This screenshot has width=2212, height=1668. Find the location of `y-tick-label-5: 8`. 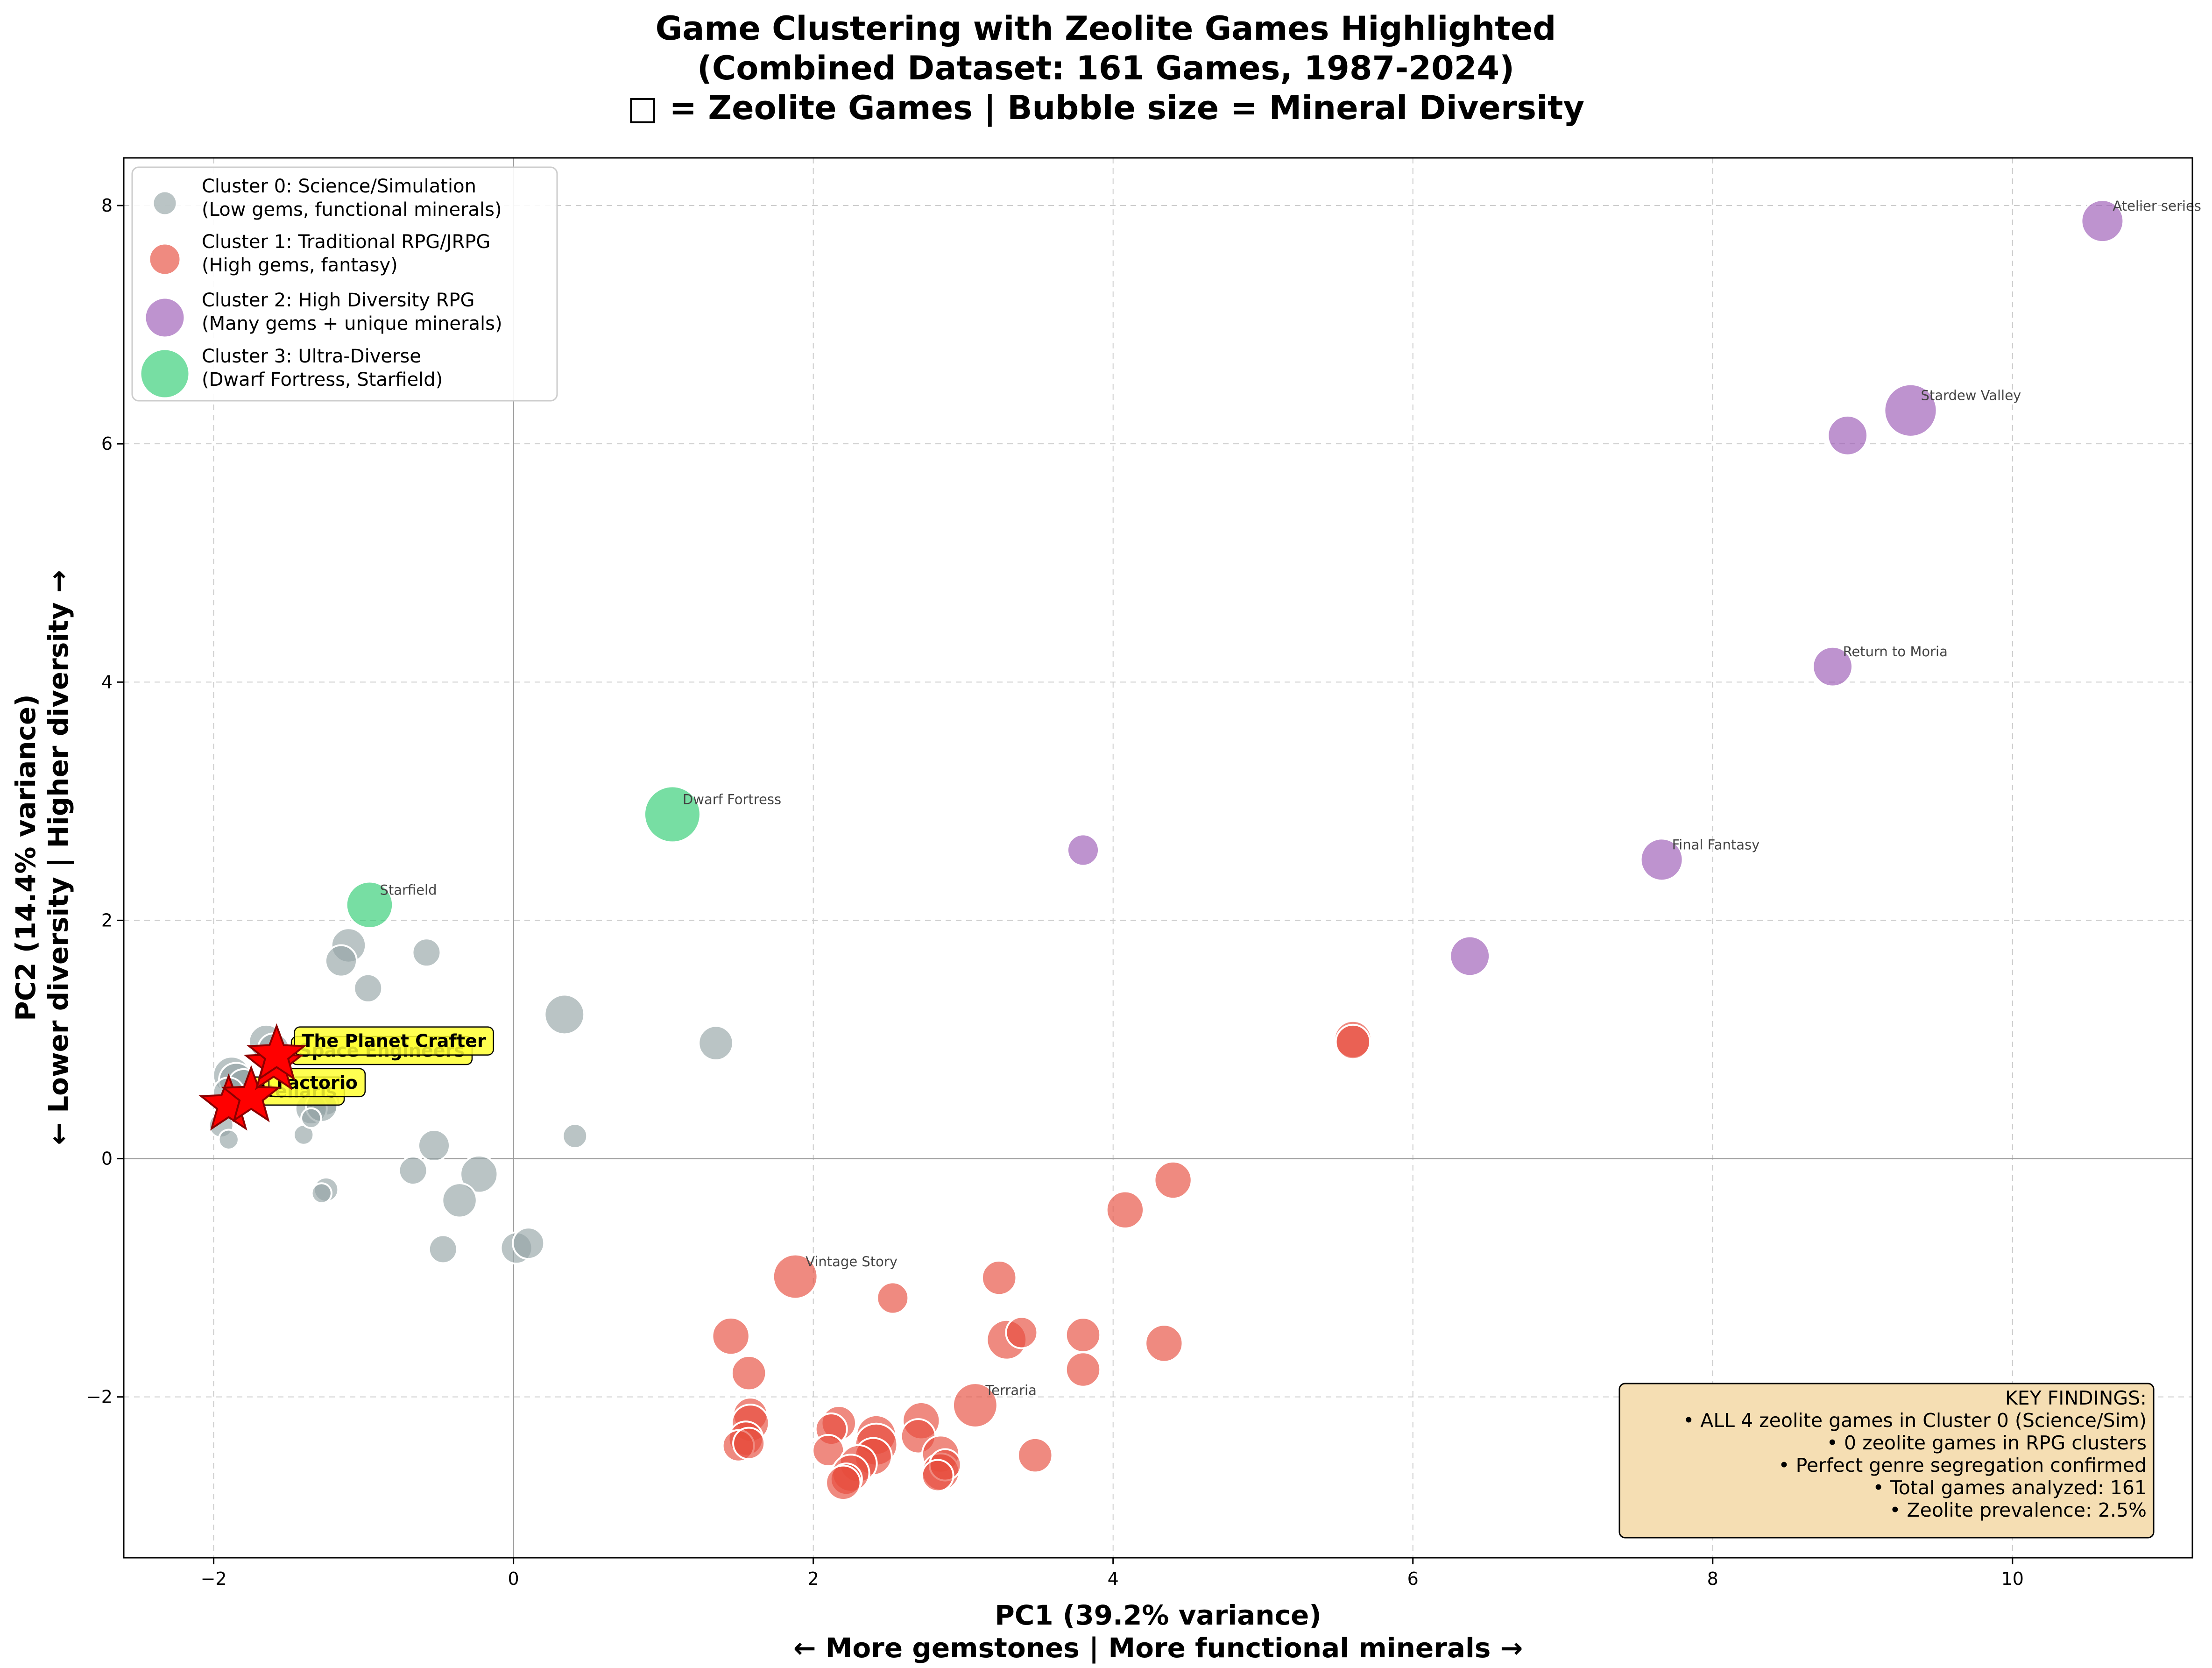

y-tick-label-5: 8 is located at coordinates (107, 205).